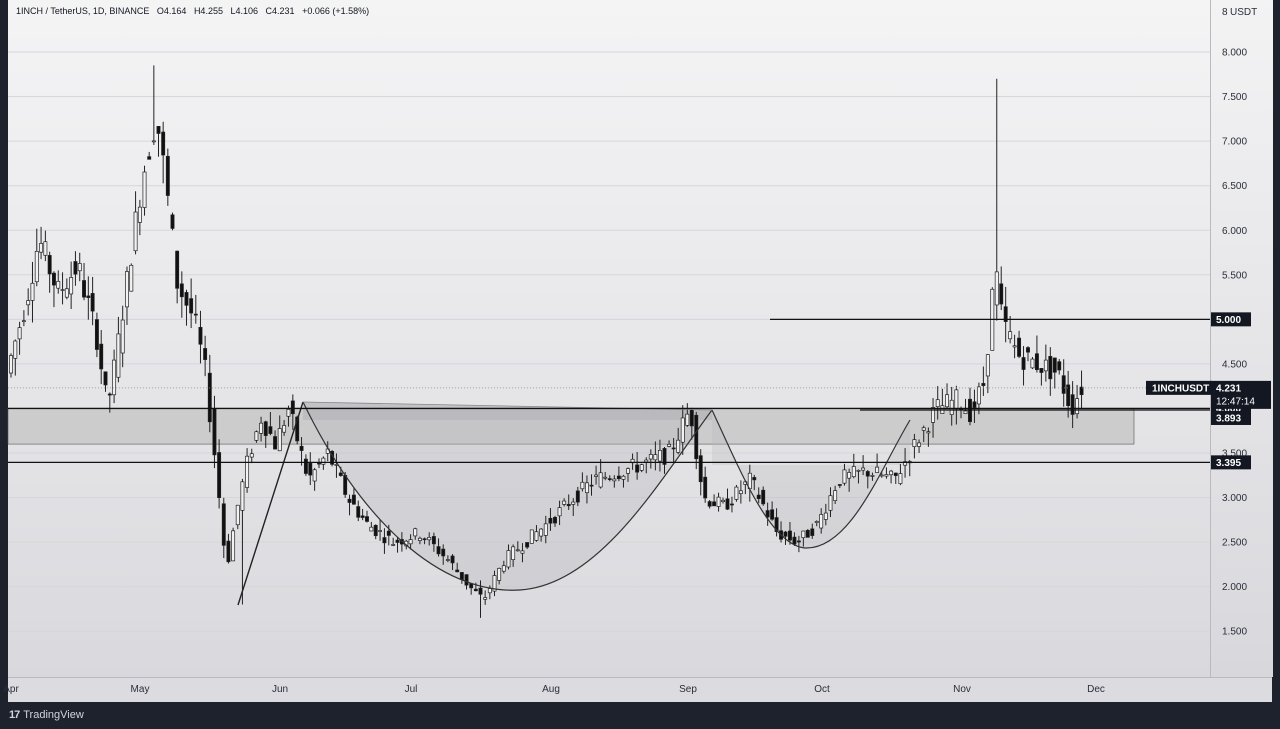 This screenshot has width=1280, height=729. What do you see at coordinates (1228, 418) in the screenshot?
I see `level-marker-3893: 3.893` at bounding box center [1228, 418].